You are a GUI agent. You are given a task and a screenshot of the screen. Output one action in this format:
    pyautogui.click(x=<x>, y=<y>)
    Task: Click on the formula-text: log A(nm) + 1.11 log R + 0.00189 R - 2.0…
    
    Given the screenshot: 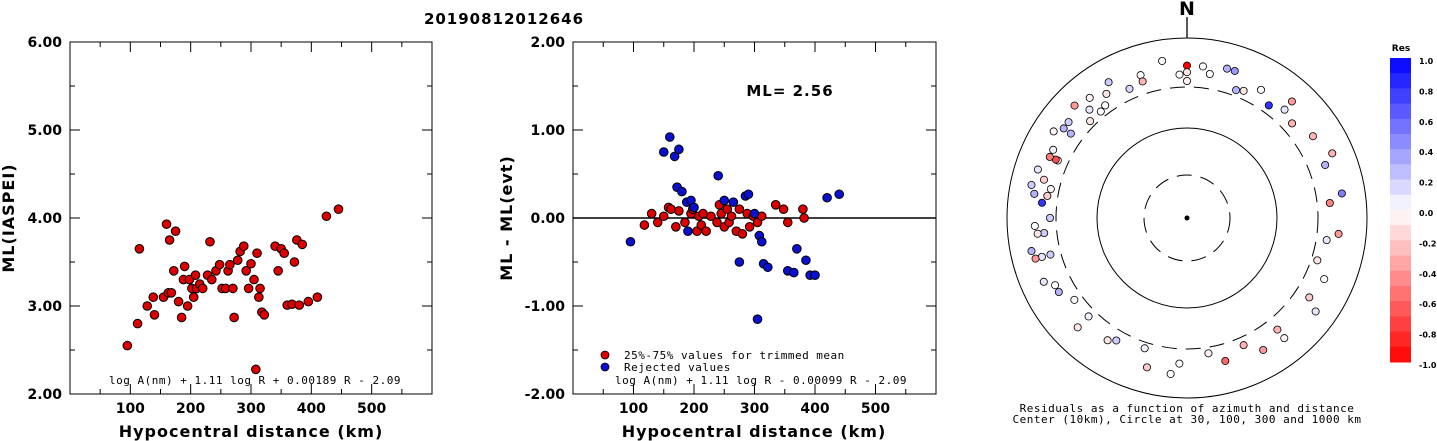 What is the action you would take?
    pyautogui.click(x=255, y=380)
    